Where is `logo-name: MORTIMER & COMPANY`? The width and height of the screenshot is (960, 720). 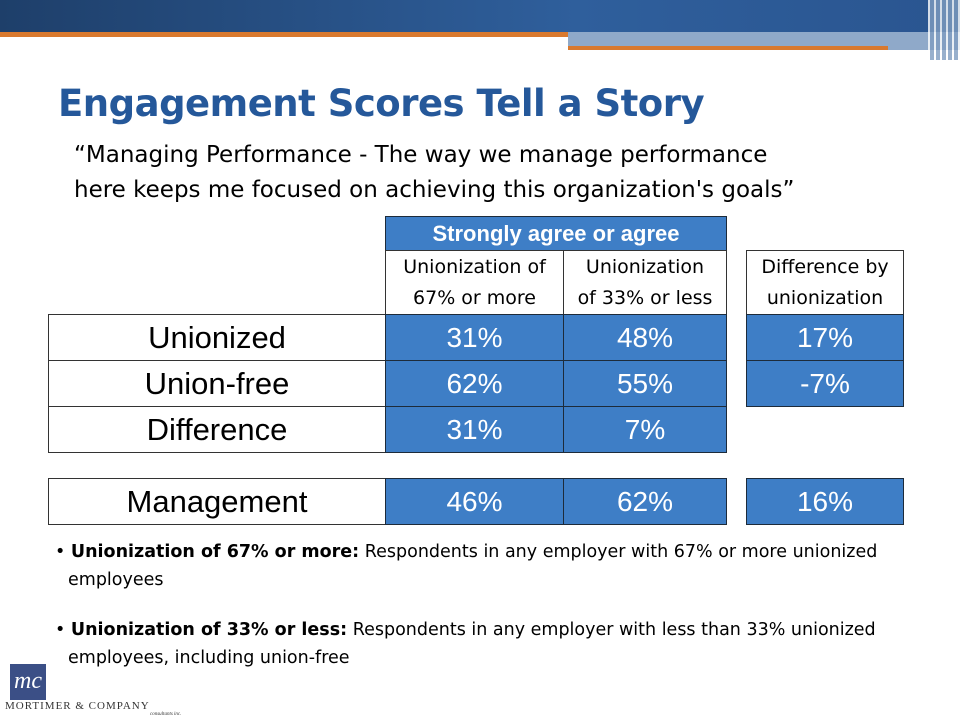
logo-name: MORTIMER & COMPANY is located at coordinates (77, 706).